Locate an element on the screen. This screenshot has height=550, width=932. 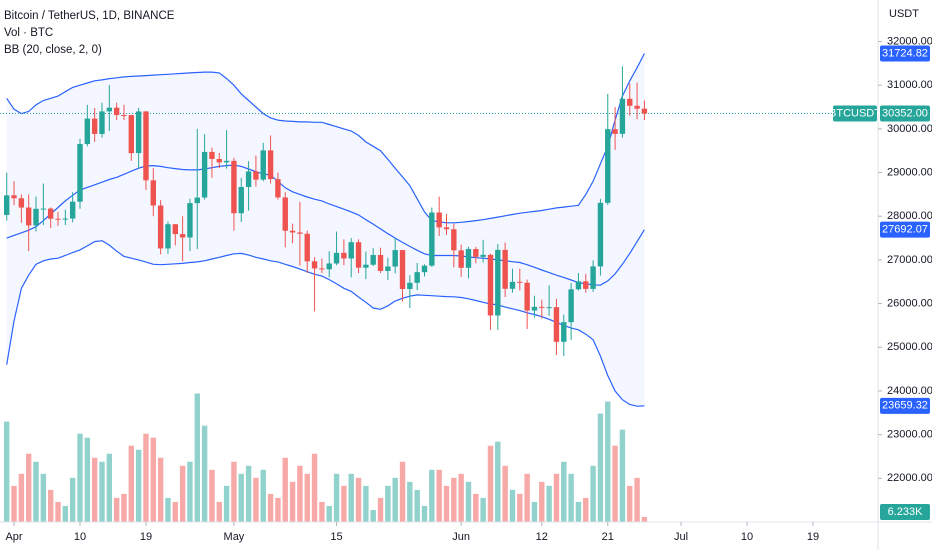
volume-badge-text: 6.233K is located at coordinates (906, 512).